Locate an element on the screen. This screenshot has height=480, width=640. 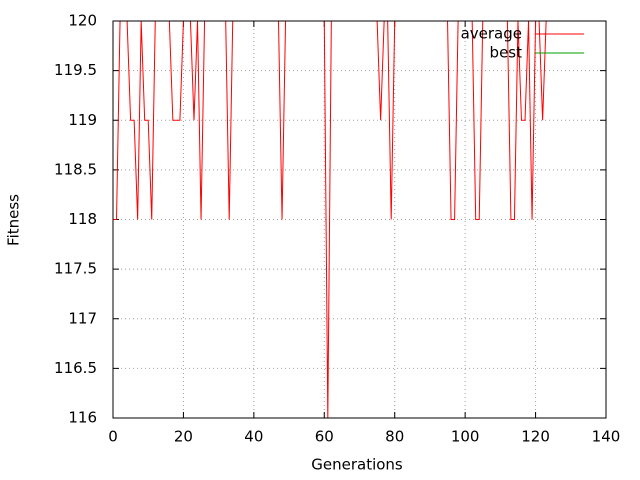
x-tick-label: 80 is located at coordinates (394, 437).